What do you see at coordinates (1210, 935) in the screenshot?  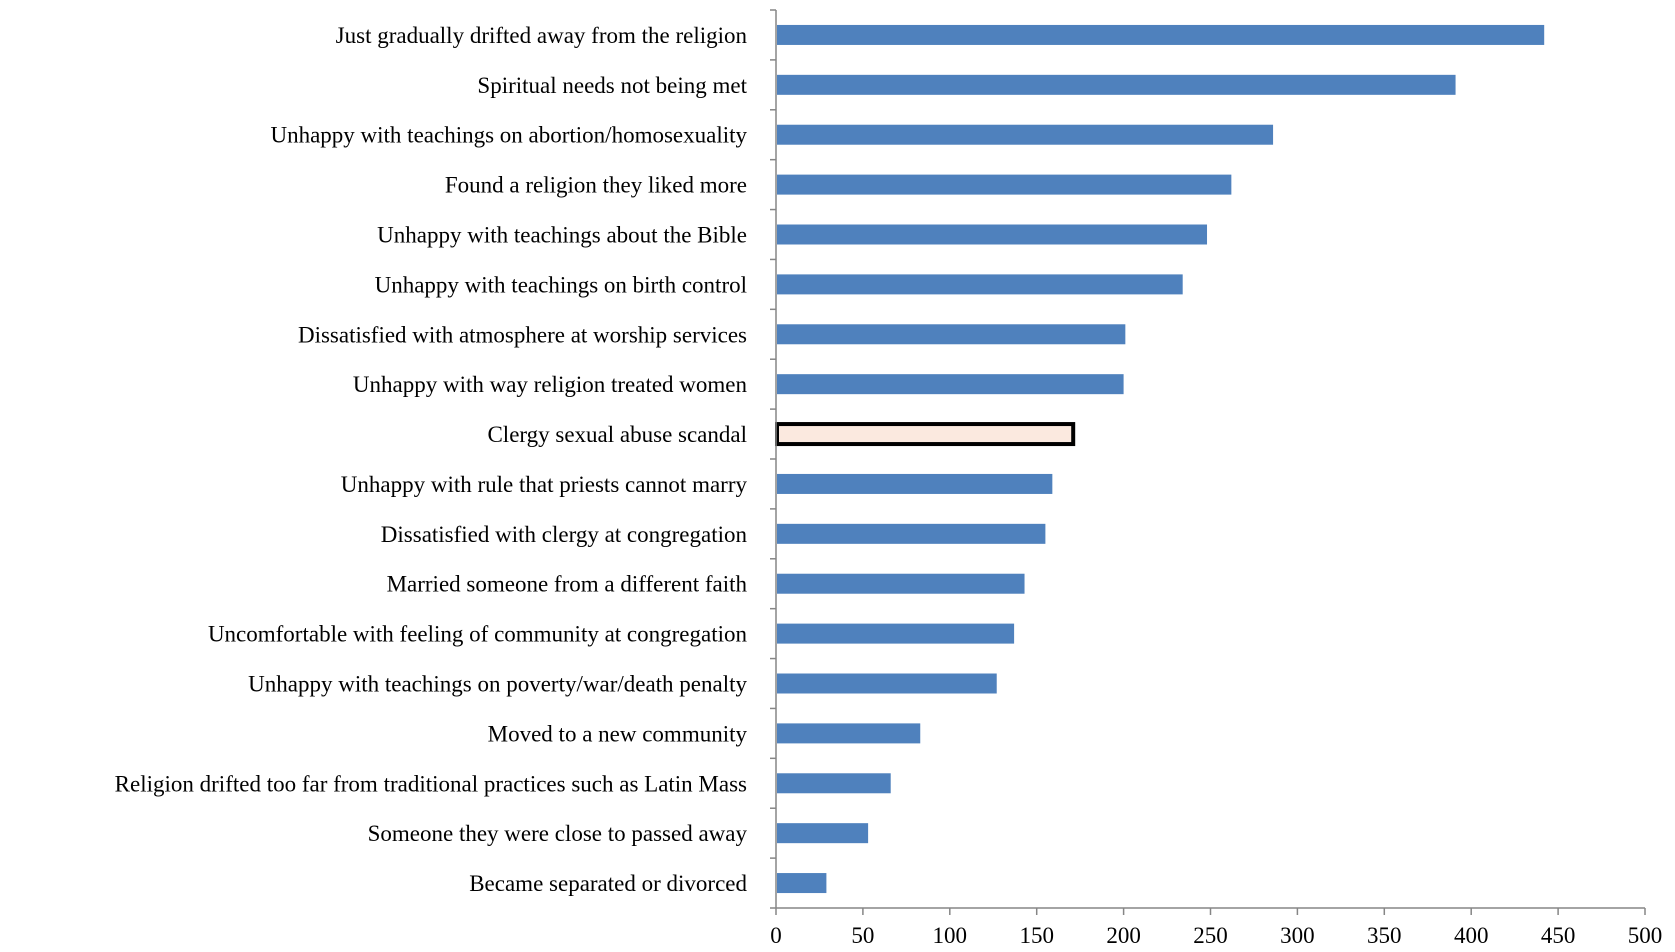 I see `x-tick-label-250: 250` at bounding box center [1210, 935].